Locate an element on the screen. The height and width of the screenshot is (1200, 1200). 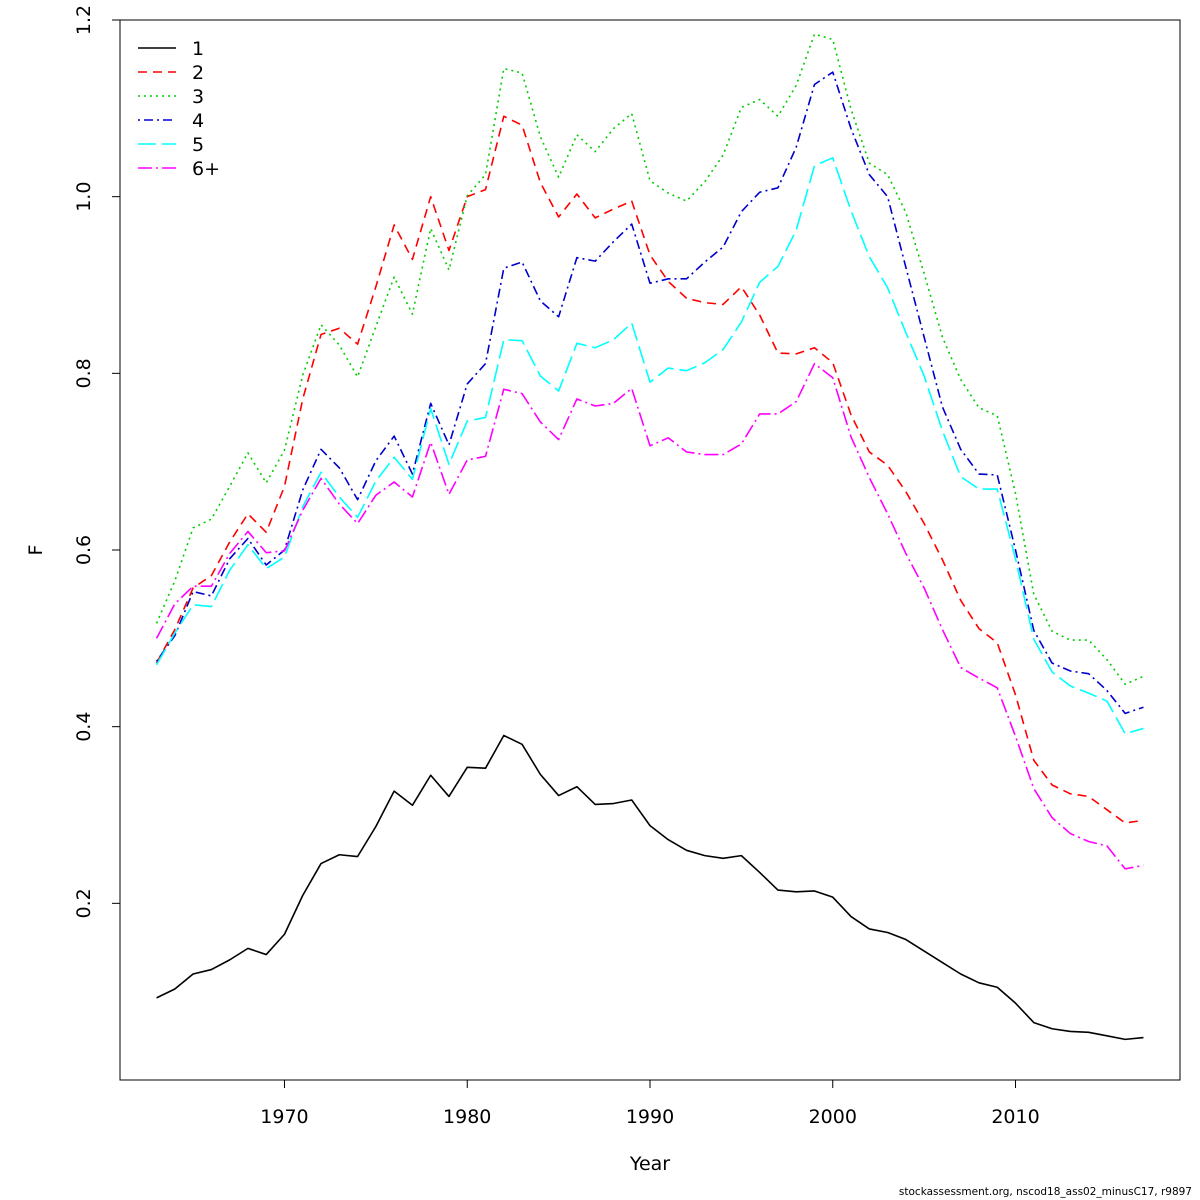
legend-label: 4 is located at coordinates (198, 121).